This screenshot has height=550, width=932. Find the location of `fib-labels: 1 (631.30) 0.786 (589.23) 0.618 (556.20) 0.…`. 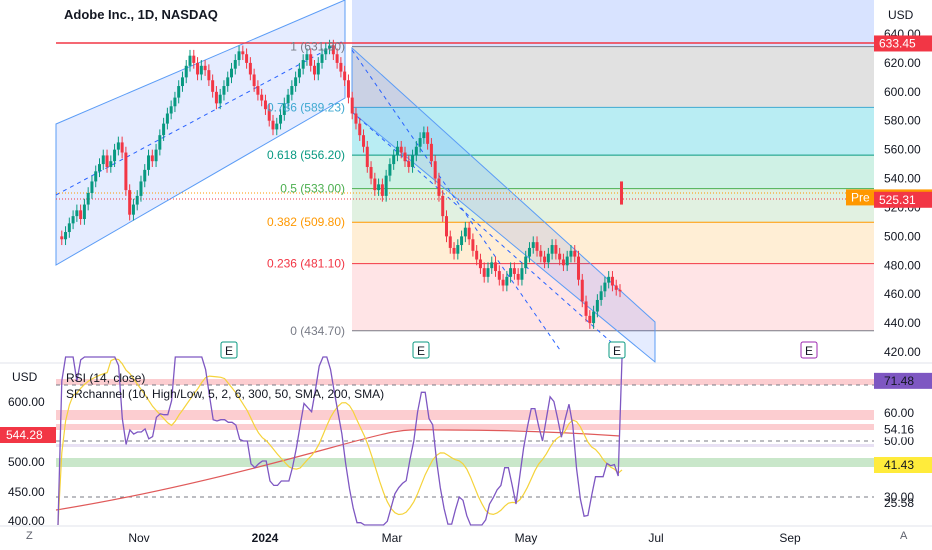

fib-labels: 1 (631.30) 0.786 (589.23) 0.618 (556.20) 0.… is located at coordinates (306, 189).